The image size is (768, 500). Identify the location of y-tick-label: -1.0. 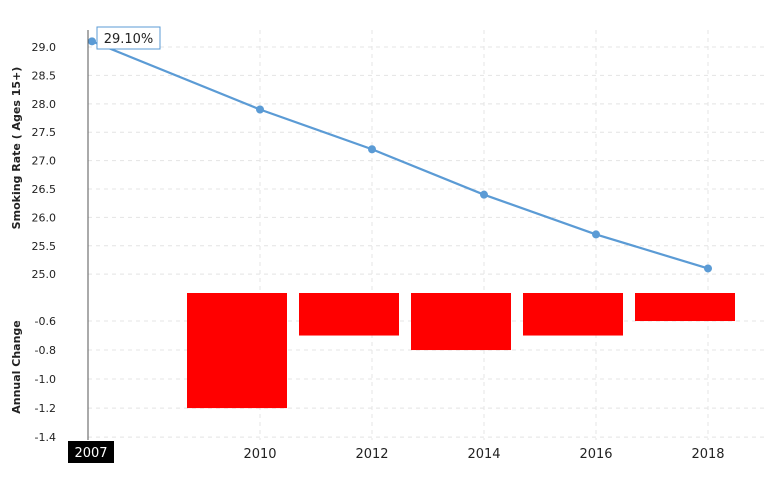
(45, 379).